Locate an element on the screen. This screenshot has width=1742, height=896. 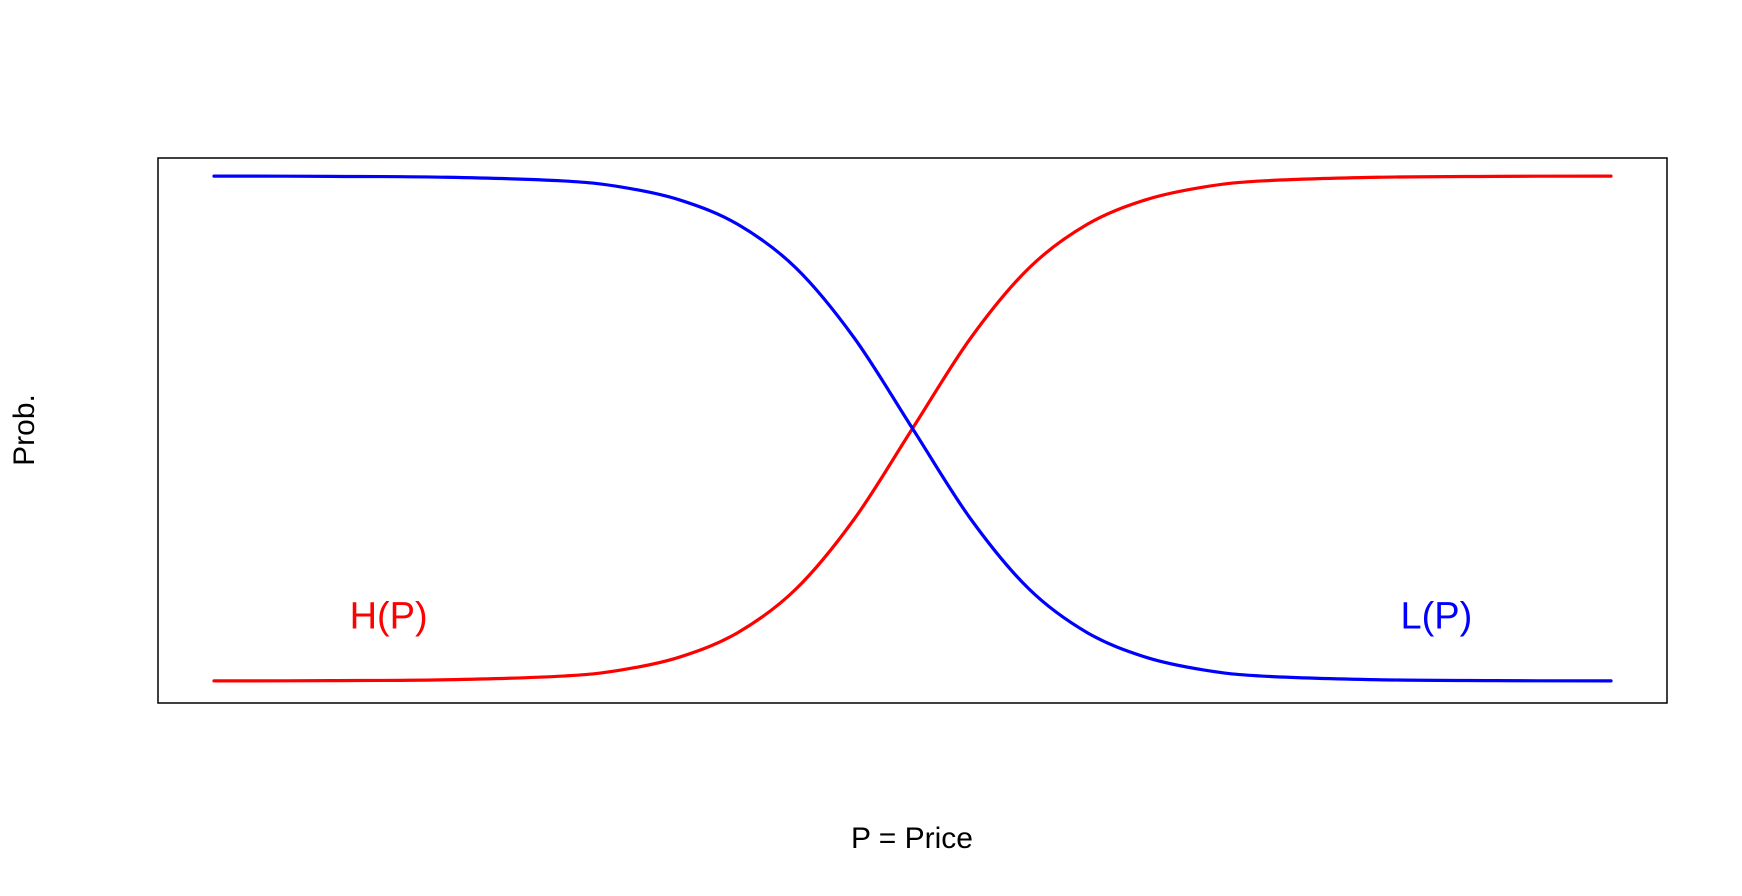
y-axis-label: Prob. is located at coordinates (24, 430).